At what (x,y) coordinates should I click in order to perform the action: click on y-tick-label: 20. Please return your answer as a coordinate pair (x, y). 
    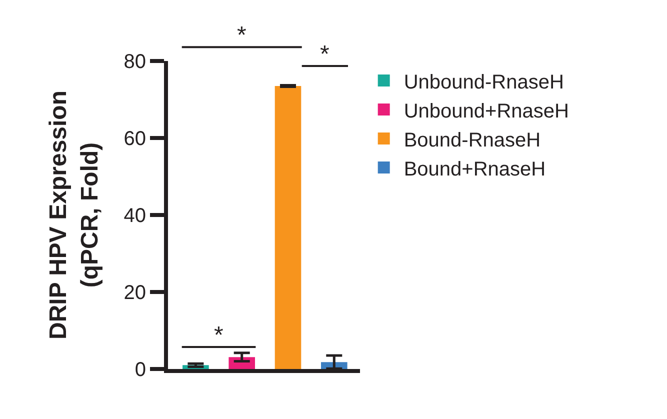
    Looking at the image, I should click on (135, 293).